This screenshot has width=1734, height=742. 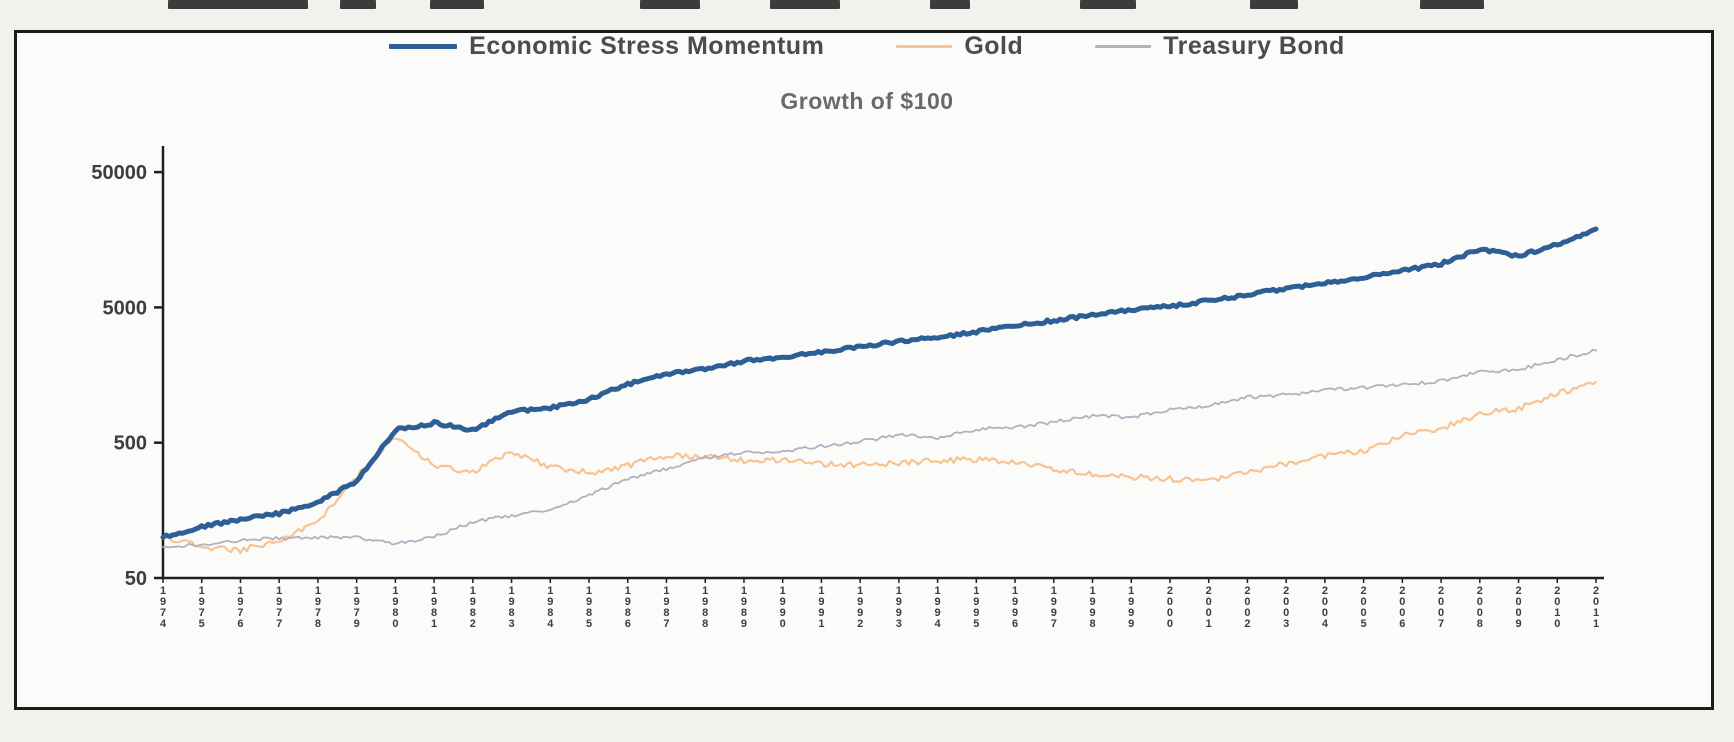 I want to click on legend-label: Gold, so click(x=994, y=46).